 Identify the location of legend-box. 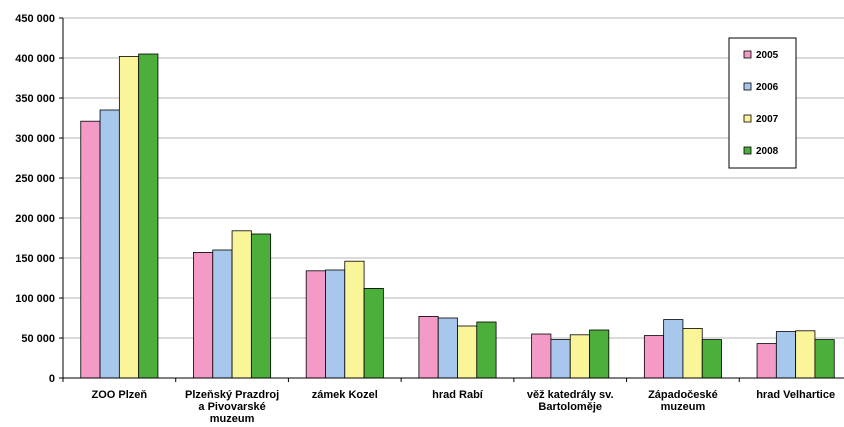
(762, 103).